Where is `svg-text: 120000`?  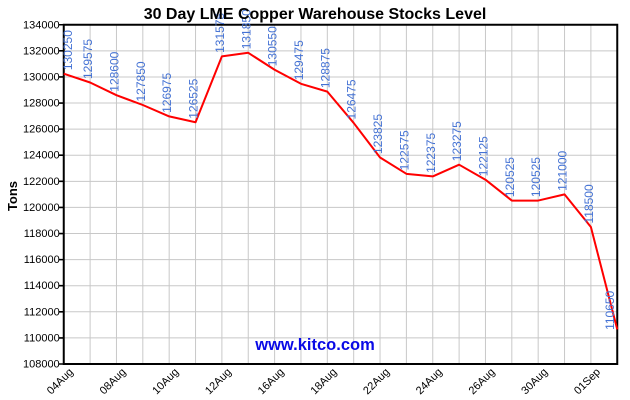 svg-text: 120000 is located at coordinates (41, 208).